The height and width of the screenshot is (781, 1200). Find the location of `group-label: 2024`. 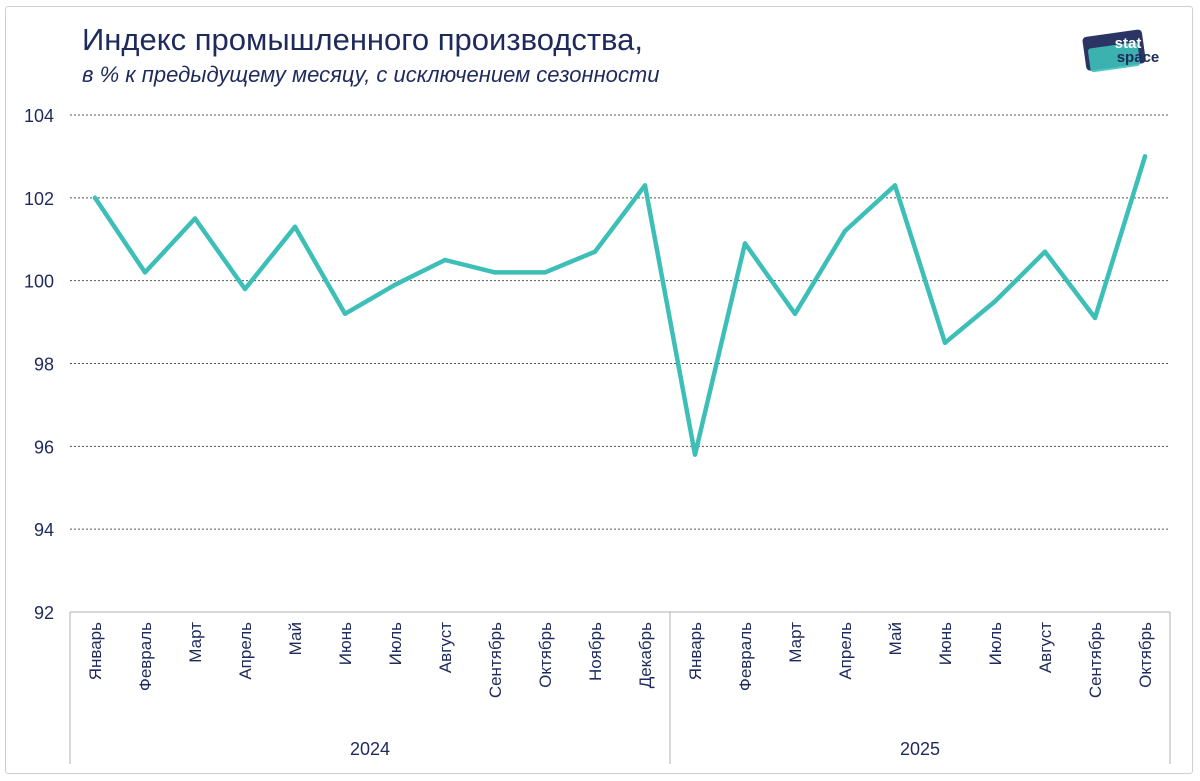

group-label: 2024 is located at coordinates (370, 749).